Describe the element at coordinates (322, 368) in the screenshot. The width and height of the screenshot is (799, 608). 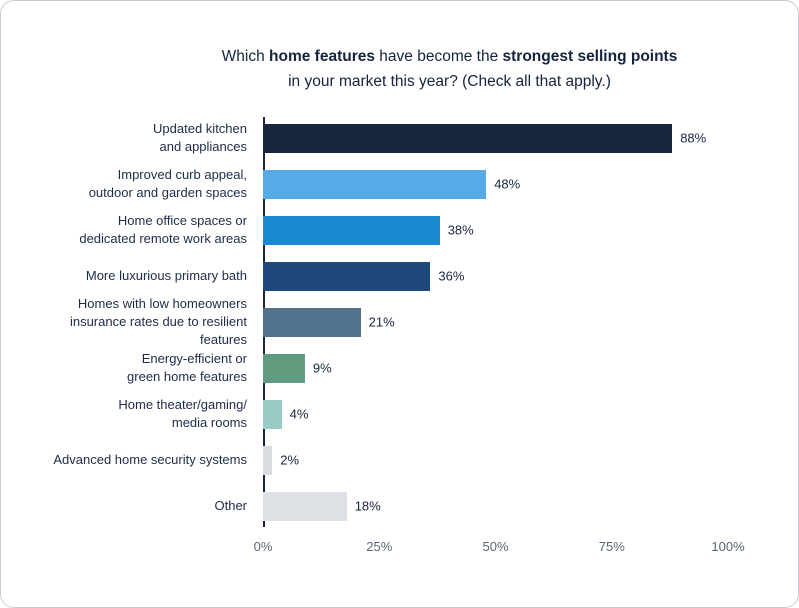
I see `value-label: 9%` at that location.